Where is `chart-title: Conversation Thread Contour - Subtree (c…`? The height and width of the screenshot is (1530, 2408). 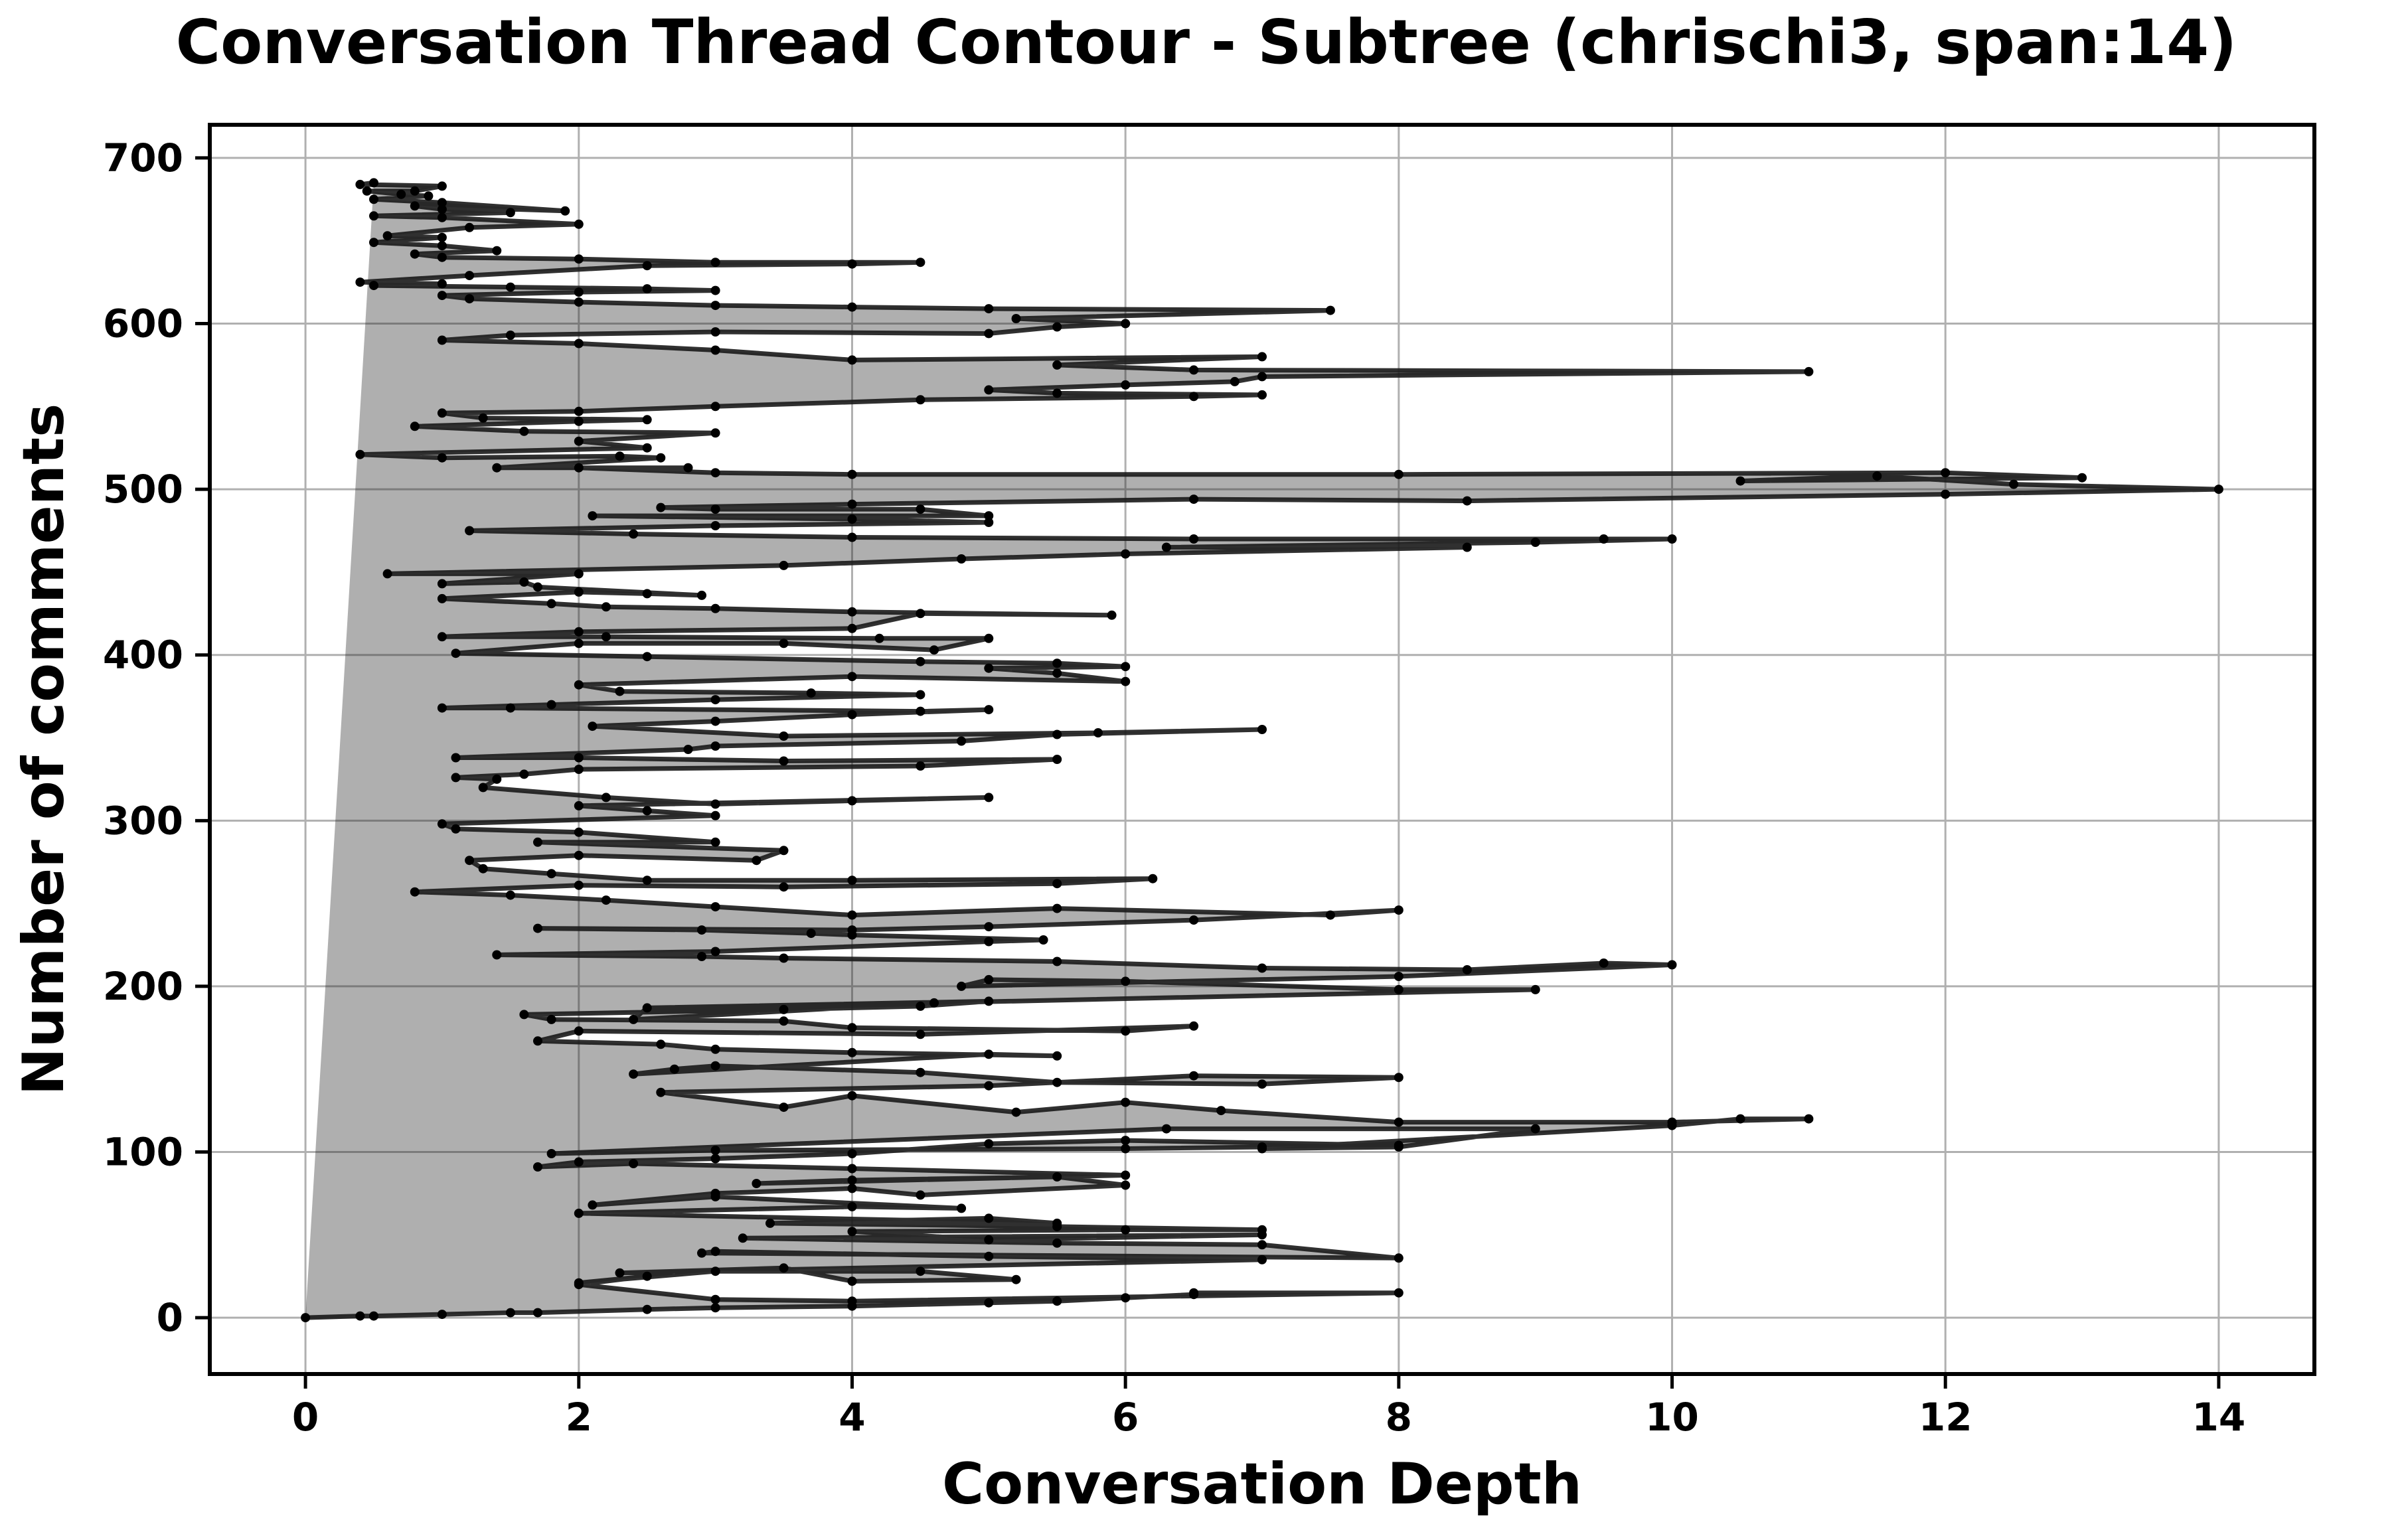
chart-title: Conversation Thread Contour - Subtree (c… is located at coordinates (1206, 42).